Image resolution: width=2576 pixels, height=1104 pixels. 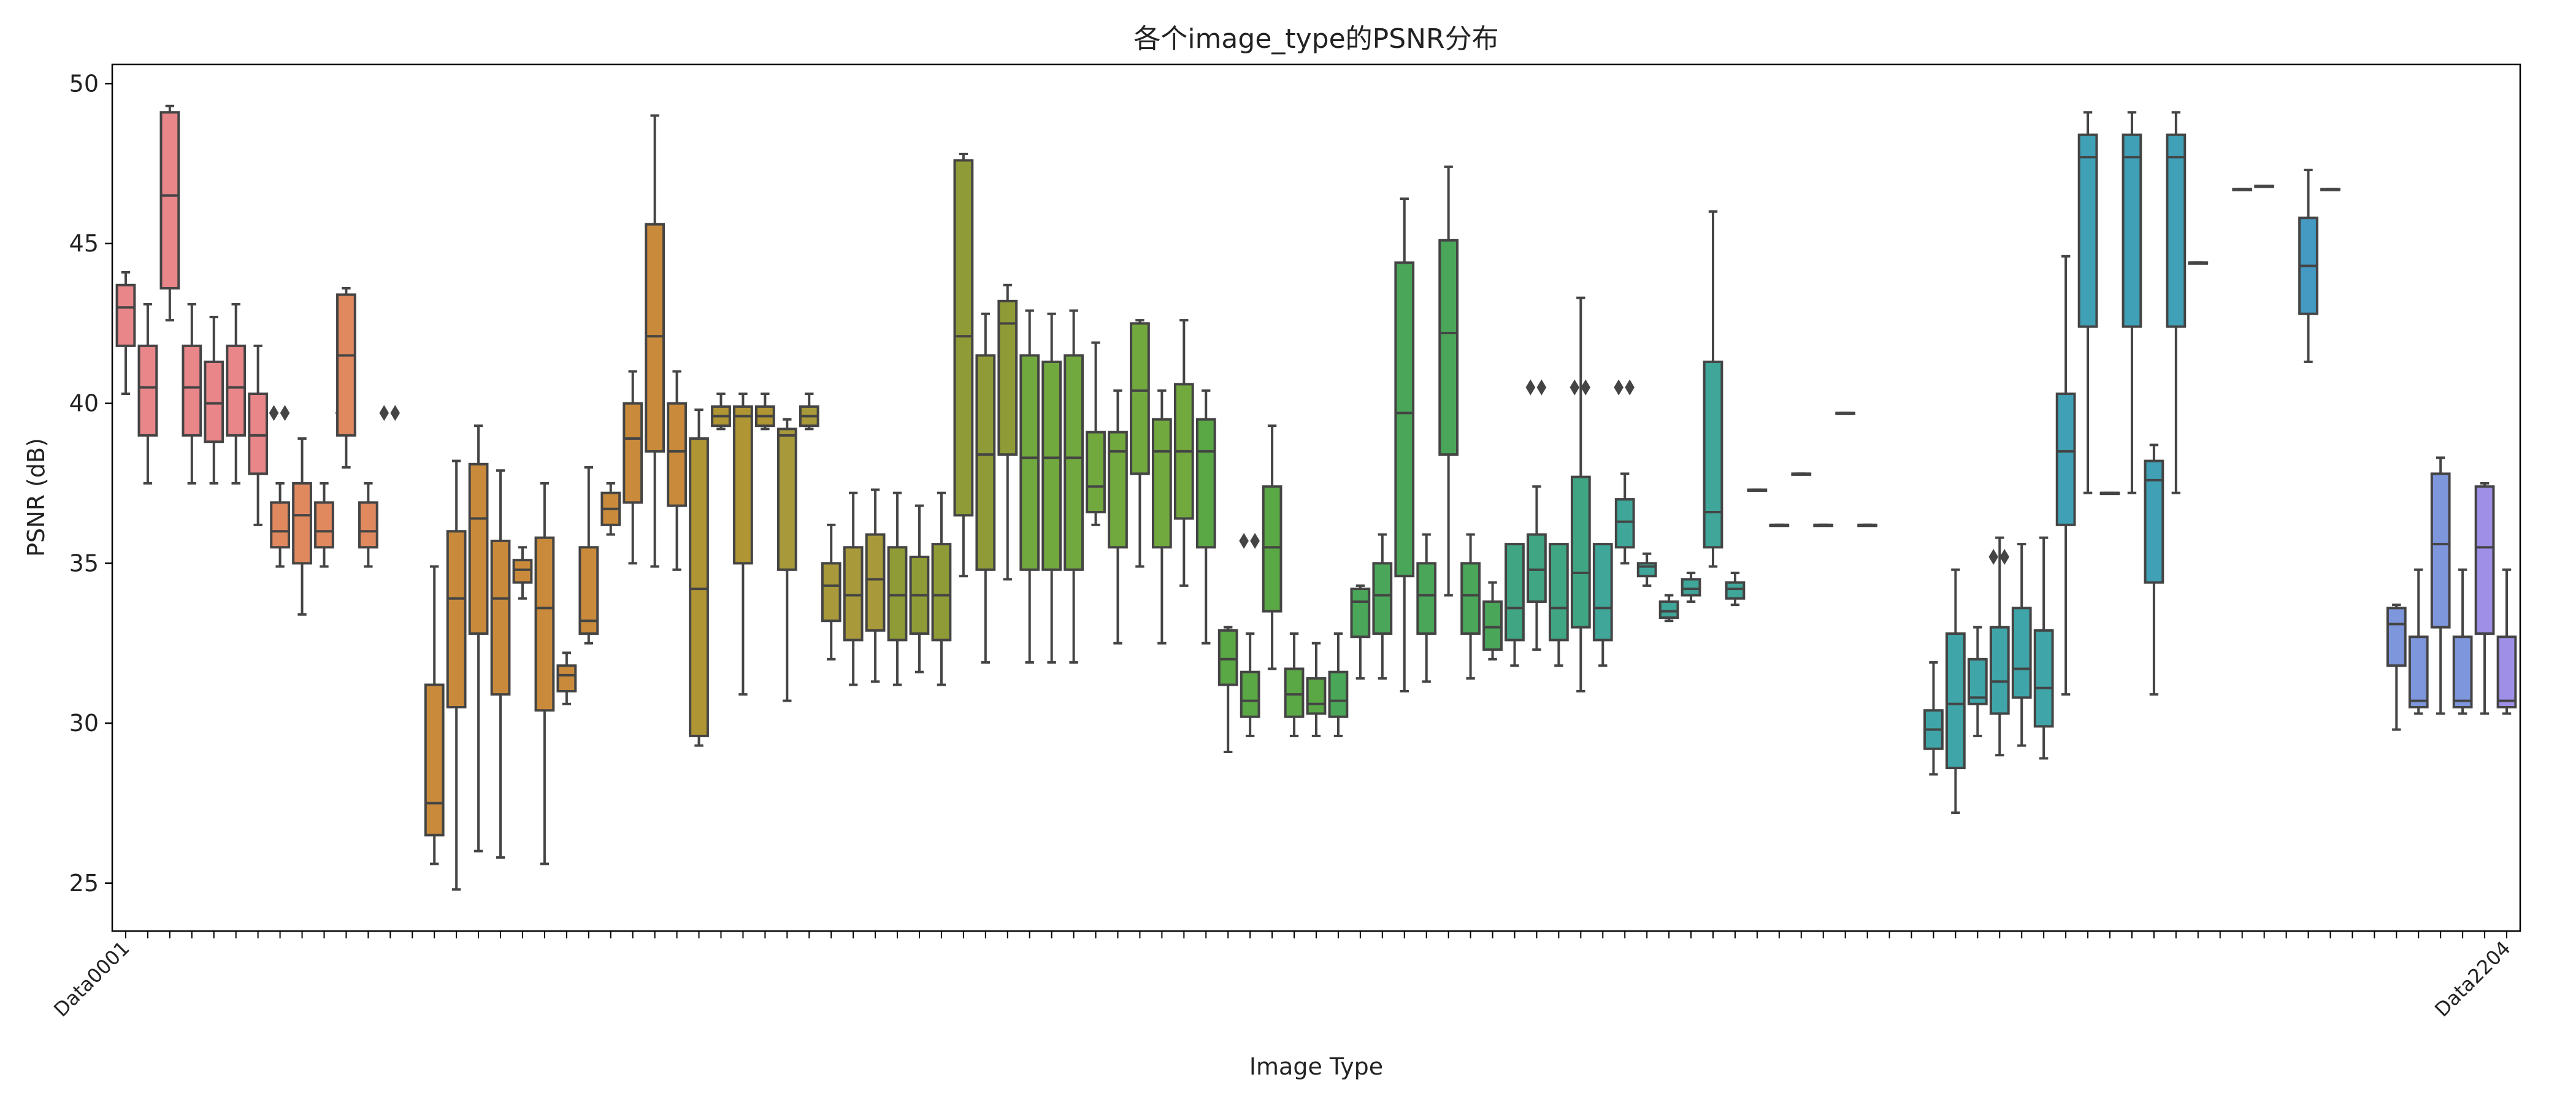 I want to click on chart-title: 各个image_type的PSNR分布, so click(x=1315, y=39).